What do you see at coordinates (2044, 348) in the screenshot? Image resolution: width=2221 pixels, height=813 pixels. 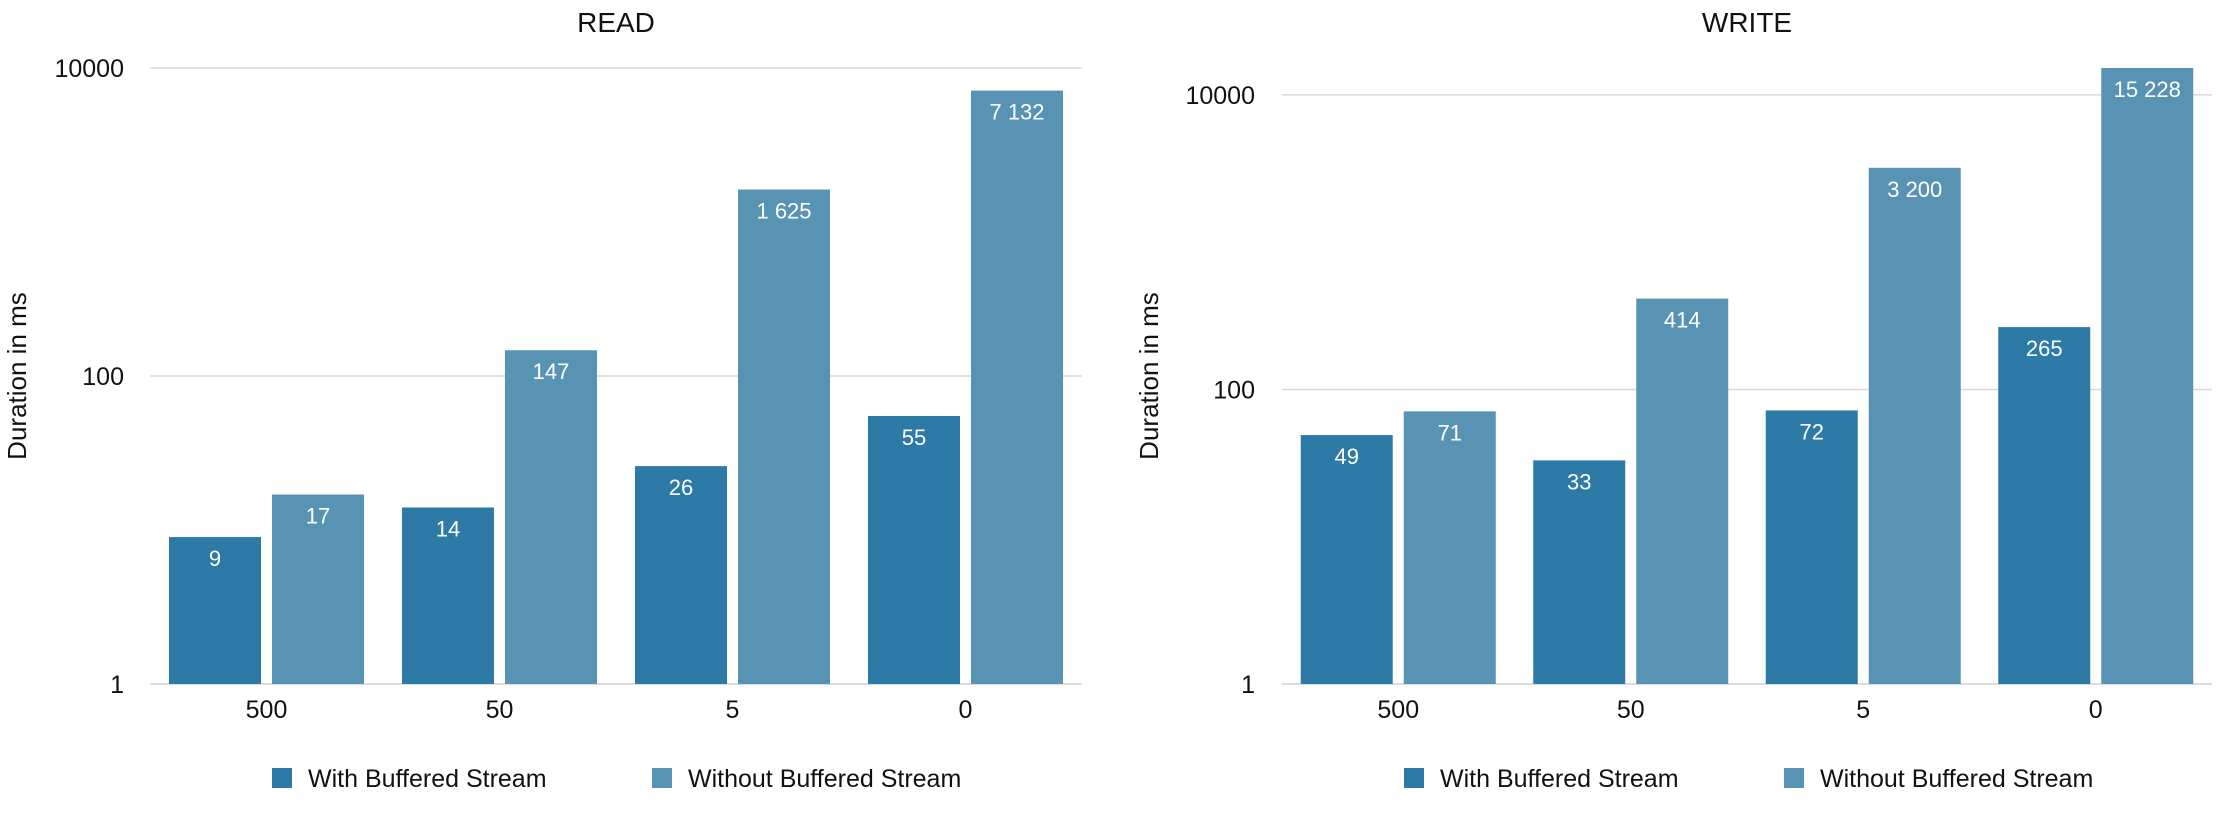 I see `bar-value-label: 265` at bounding box center [2044, 348].